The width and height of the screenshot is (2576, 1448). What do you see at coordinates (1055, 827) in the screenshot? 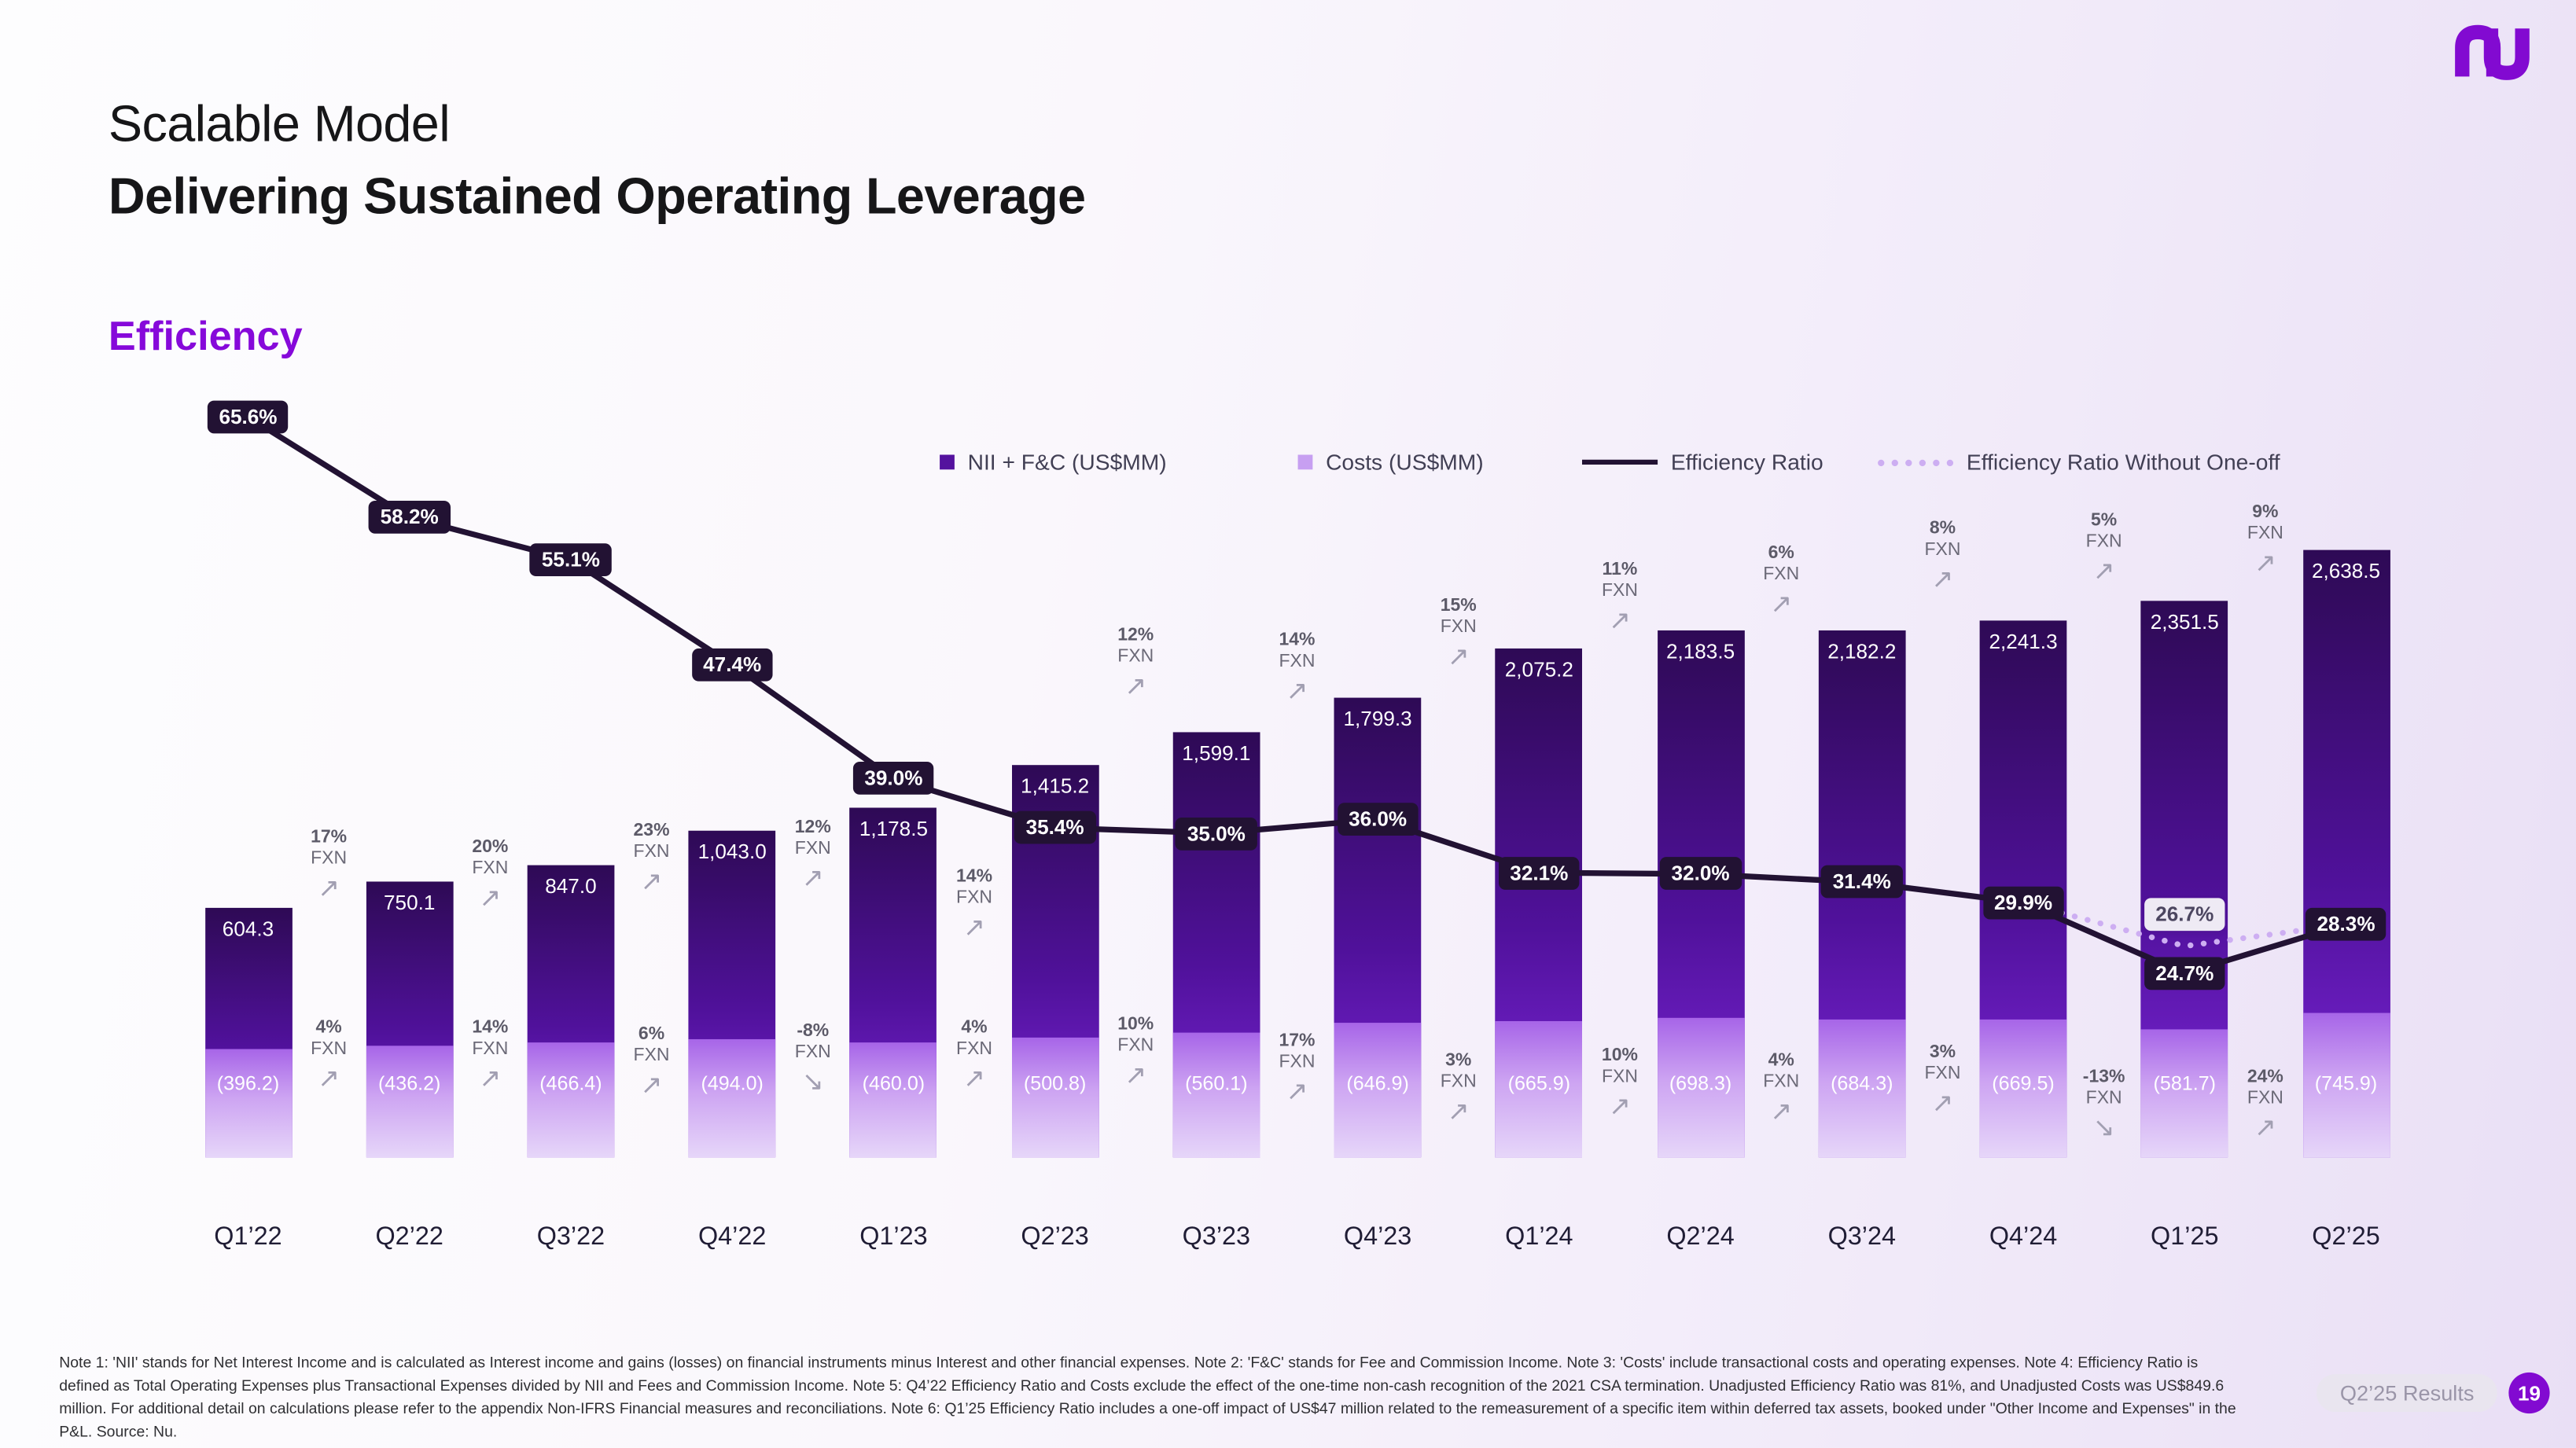
I see `efficiency-ratio-label: 35.4%` at bounding box center [1055, 827].